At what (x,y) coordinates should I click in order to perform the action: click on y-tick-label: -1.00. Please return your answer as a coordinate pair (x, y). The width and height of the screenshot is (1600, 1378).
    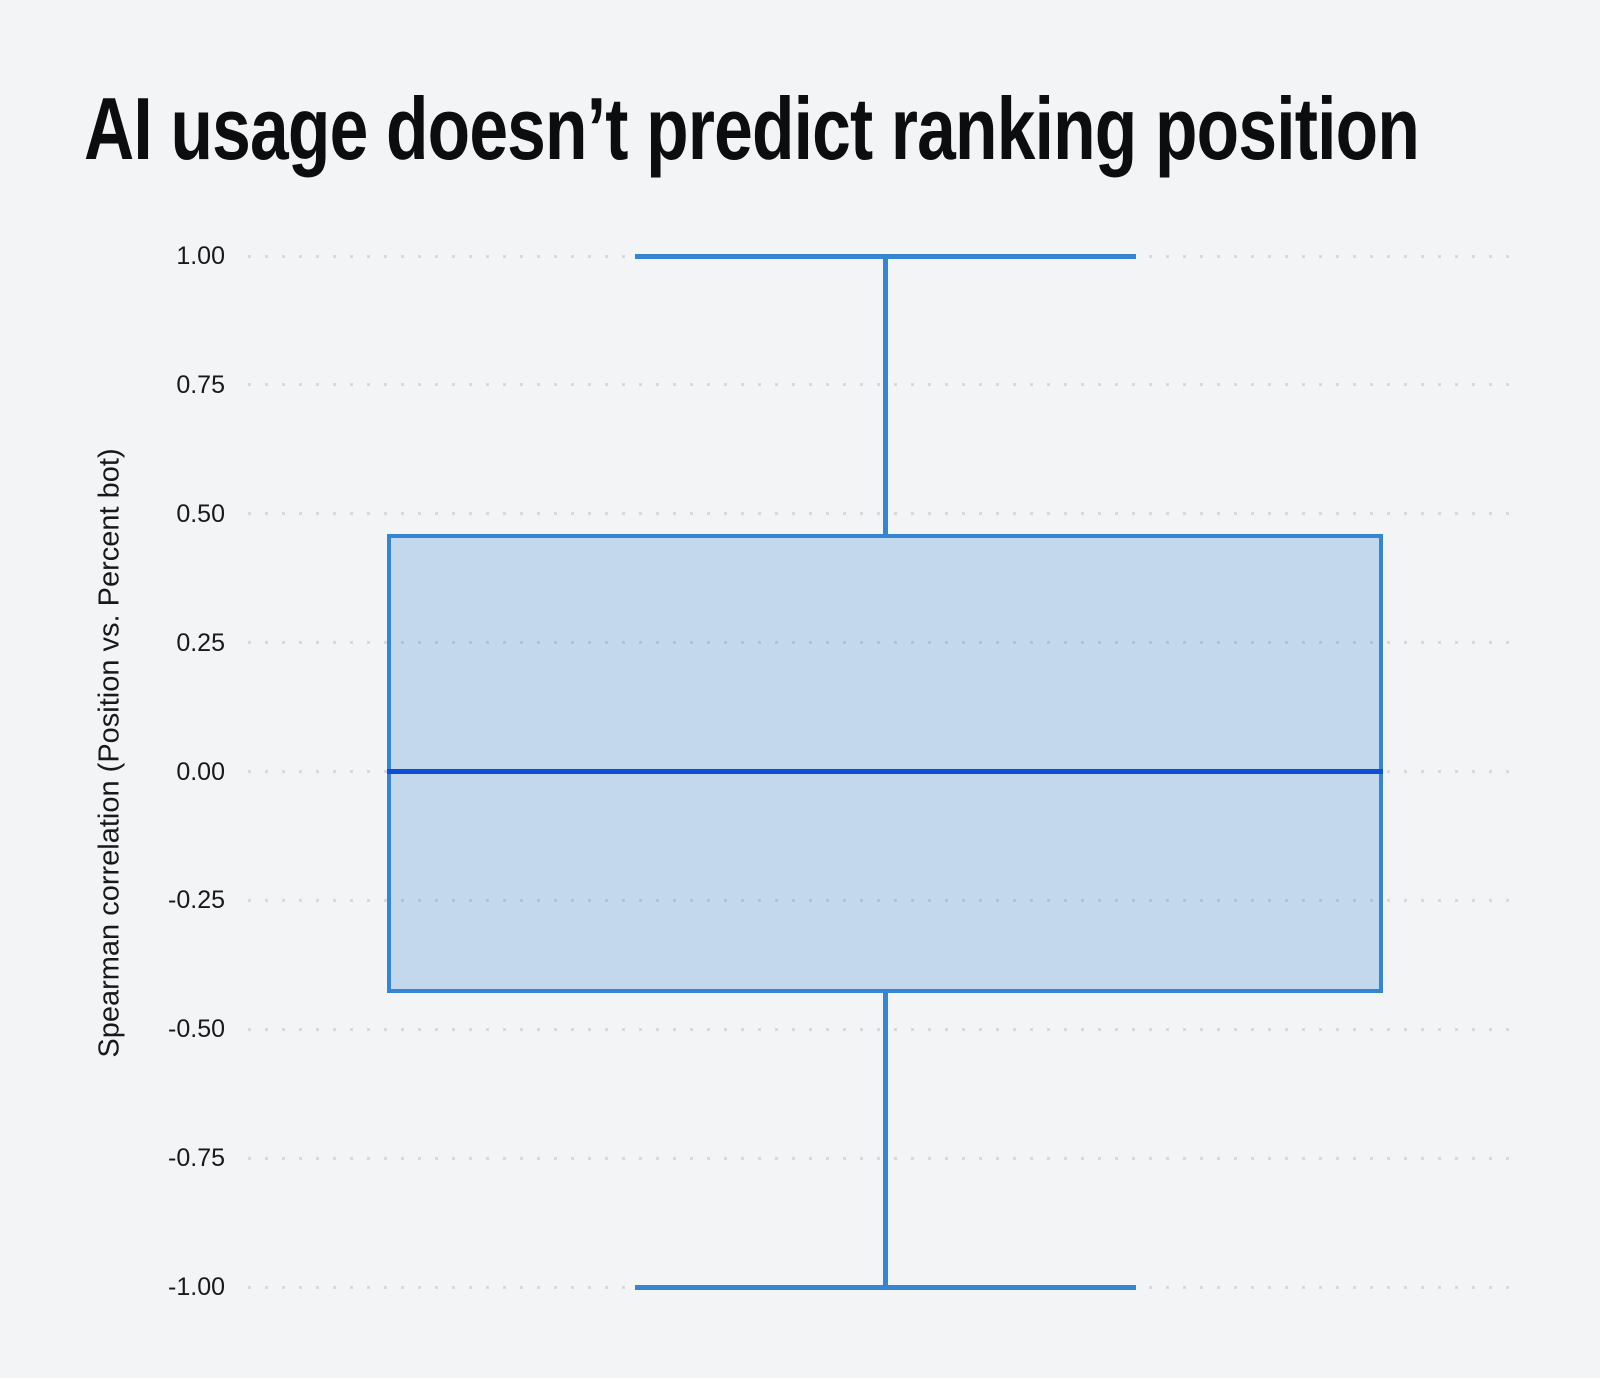
    Looking at the image, I should click on (196, 1287).